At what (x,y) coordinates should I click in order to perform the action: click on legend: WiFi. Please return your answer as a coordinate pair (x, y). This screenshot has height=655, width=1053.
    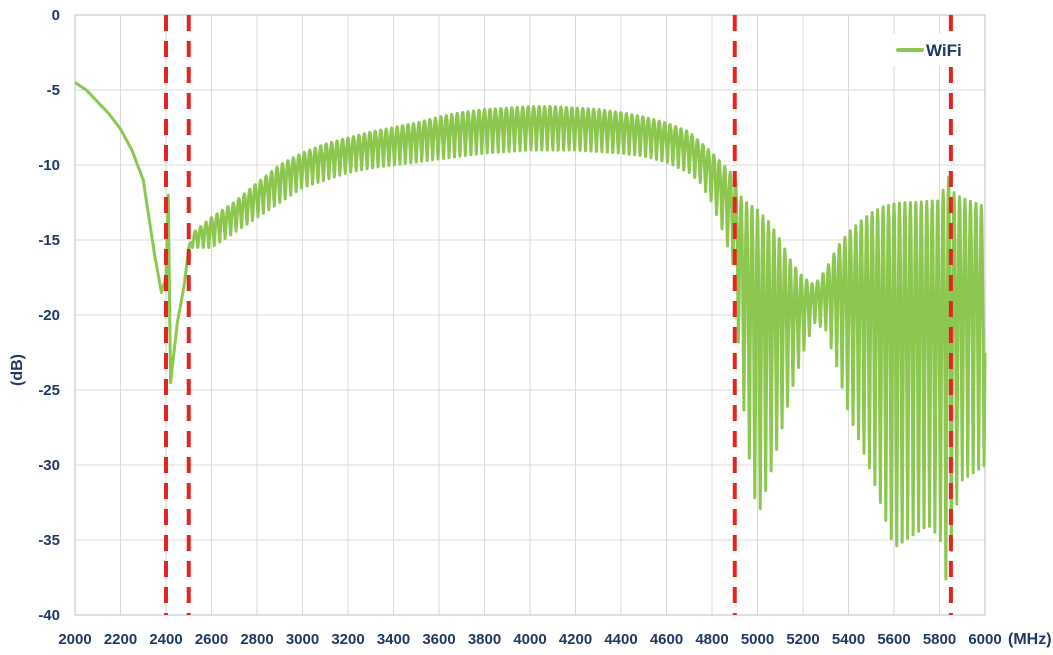
    Looking at the image, I should click on (933, 50).